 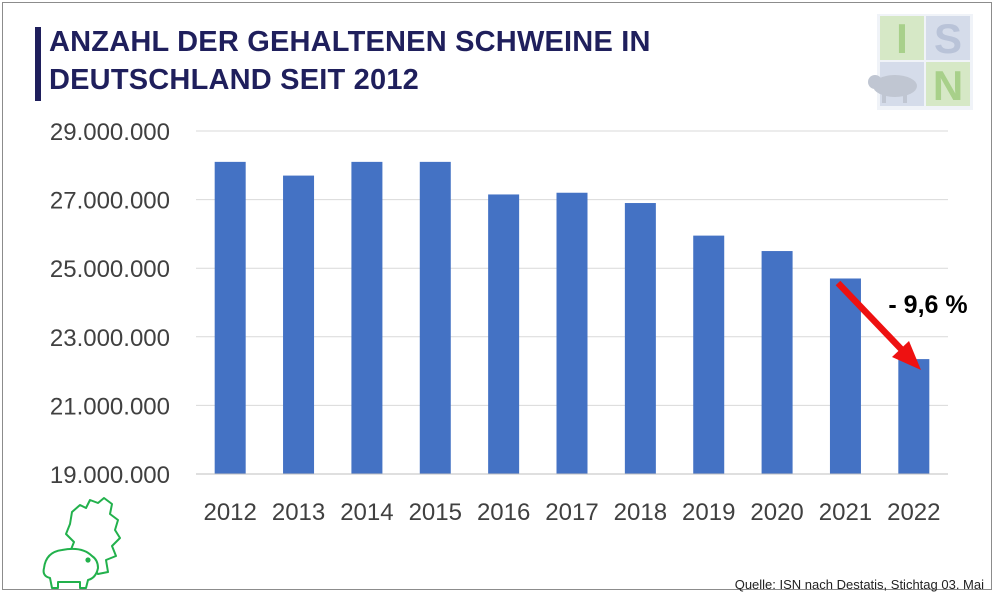 I want to click on y-tick-label: 25.000.000, so click(x=110, y=269).